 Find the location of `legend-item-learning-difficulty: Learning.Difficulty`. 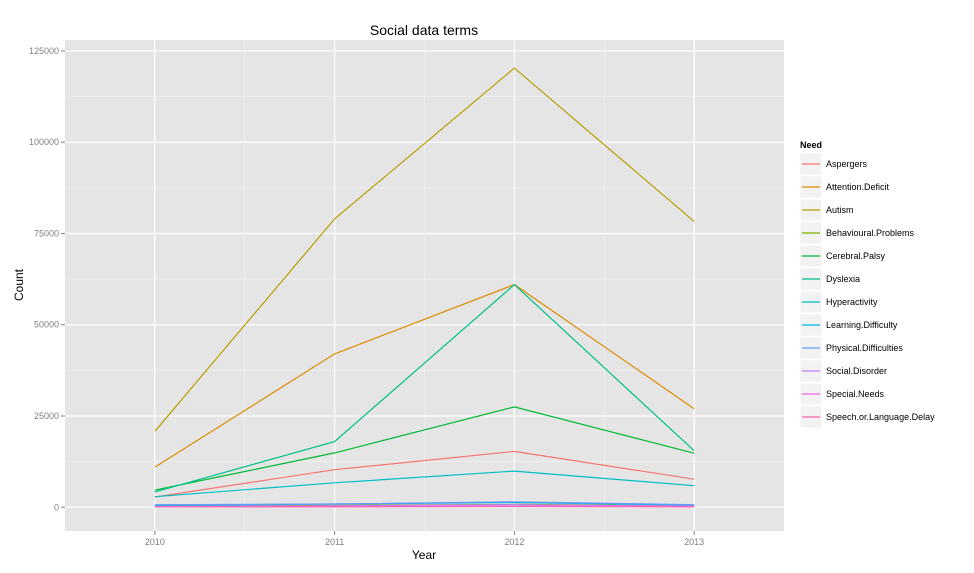

legend-item-learning-difficulty: Learning.Difficulty is located at coordinates (848, 325).